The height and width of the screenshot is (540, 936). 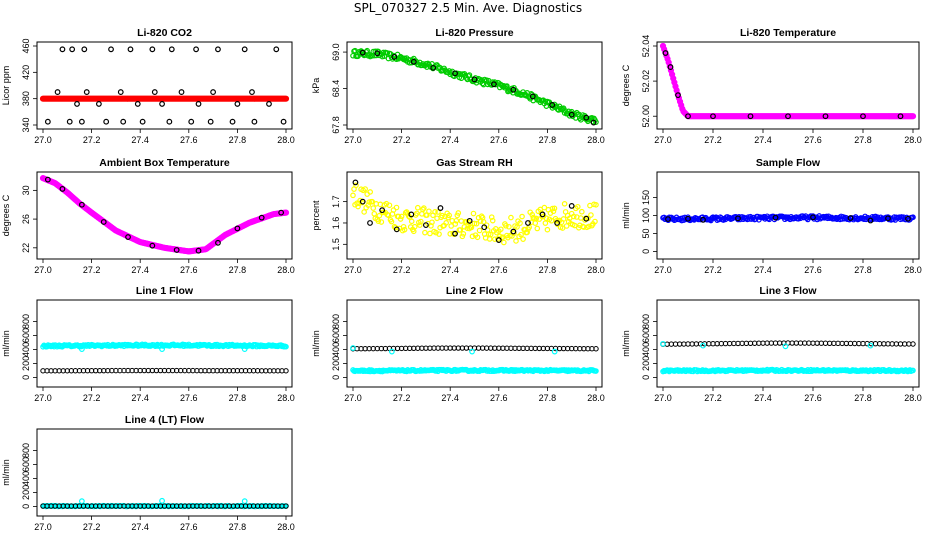 What do you see at coordinates (26, 190) in the screenshot?
I see `y-tick-label: 30` at bounding box center [26, 190].